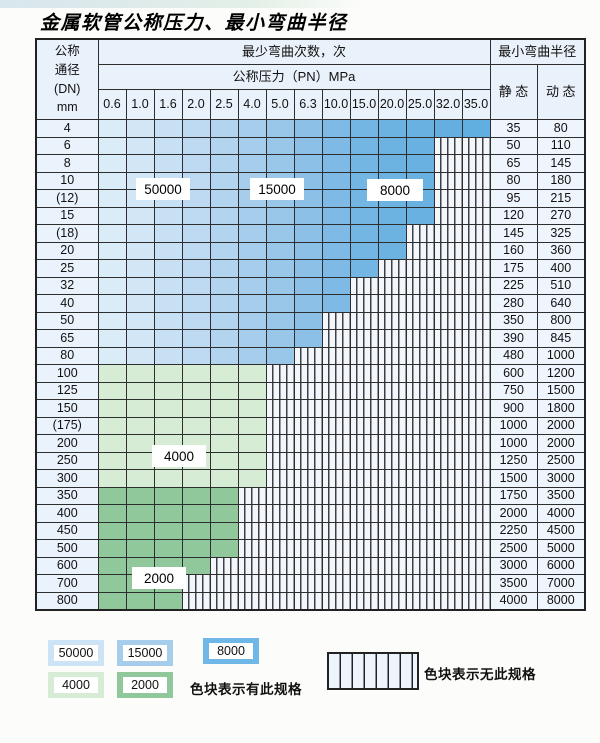 Image resolution: width=600 pixels, height=743 pixels. Describe the element at coordinates (476, 104) in the screenshot. I see `pressure-col-35.0: 35.0` at that location.